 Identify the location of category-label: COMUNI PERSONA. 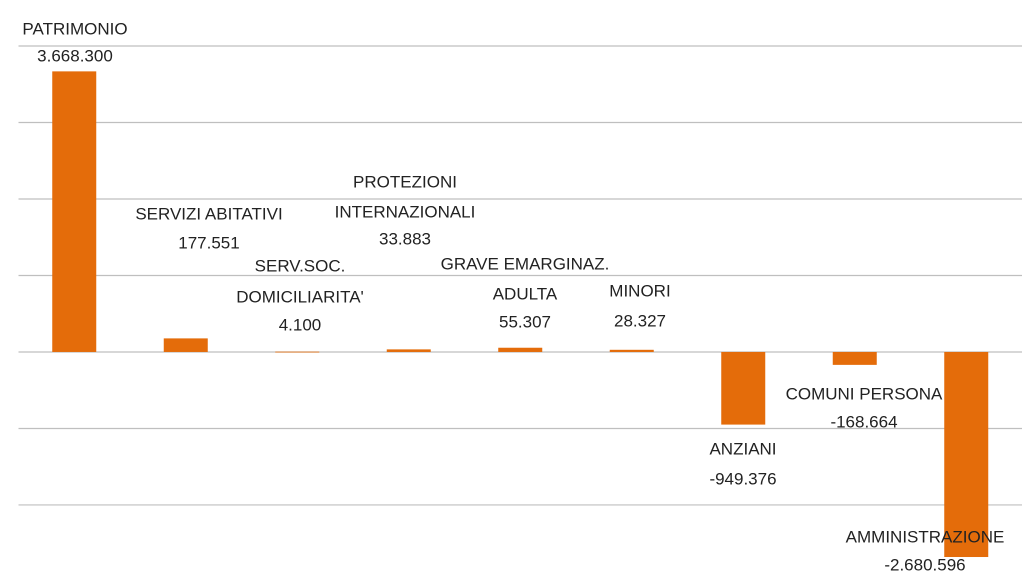
(864, 393).